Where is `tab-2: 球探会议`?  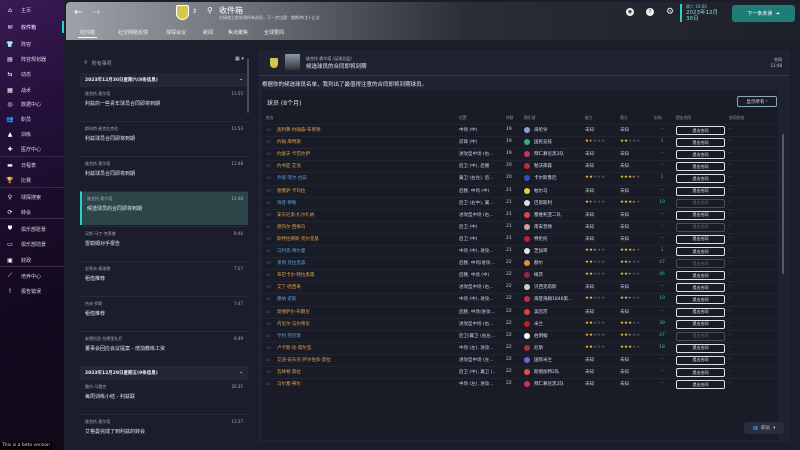
tab-2: 球探会议 is located at coordinates (176, 33).